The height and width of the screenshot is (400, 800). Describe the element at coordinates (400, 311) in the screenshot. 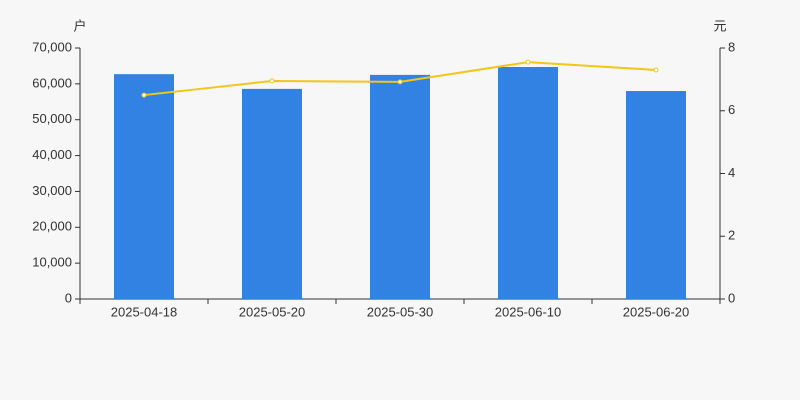

I see `x-tick-label: 2025-05-30` at that location.